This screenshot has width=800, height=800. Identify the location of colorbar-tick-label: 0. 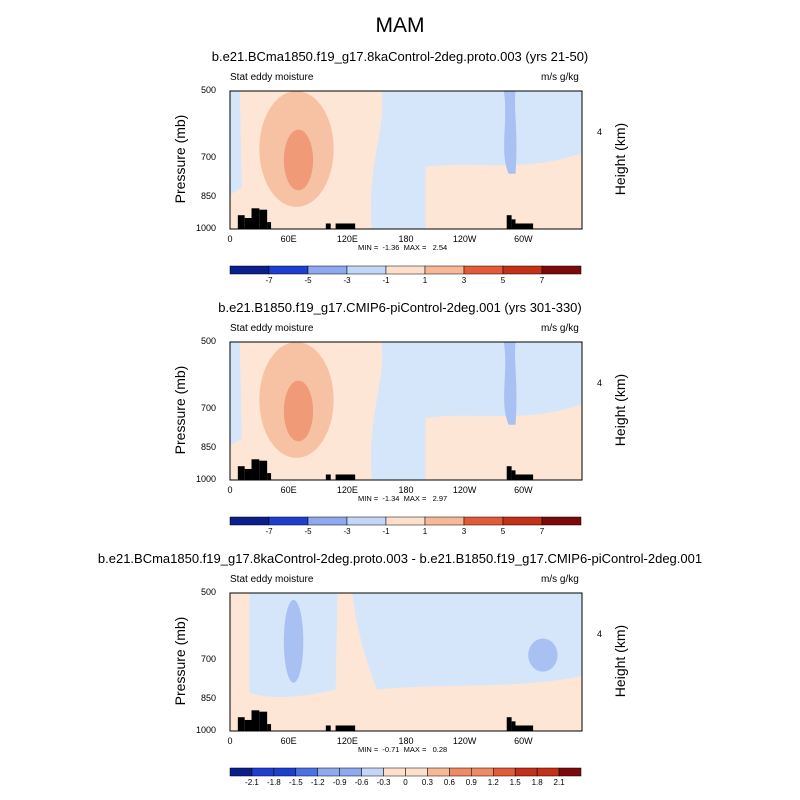
(405, 782).